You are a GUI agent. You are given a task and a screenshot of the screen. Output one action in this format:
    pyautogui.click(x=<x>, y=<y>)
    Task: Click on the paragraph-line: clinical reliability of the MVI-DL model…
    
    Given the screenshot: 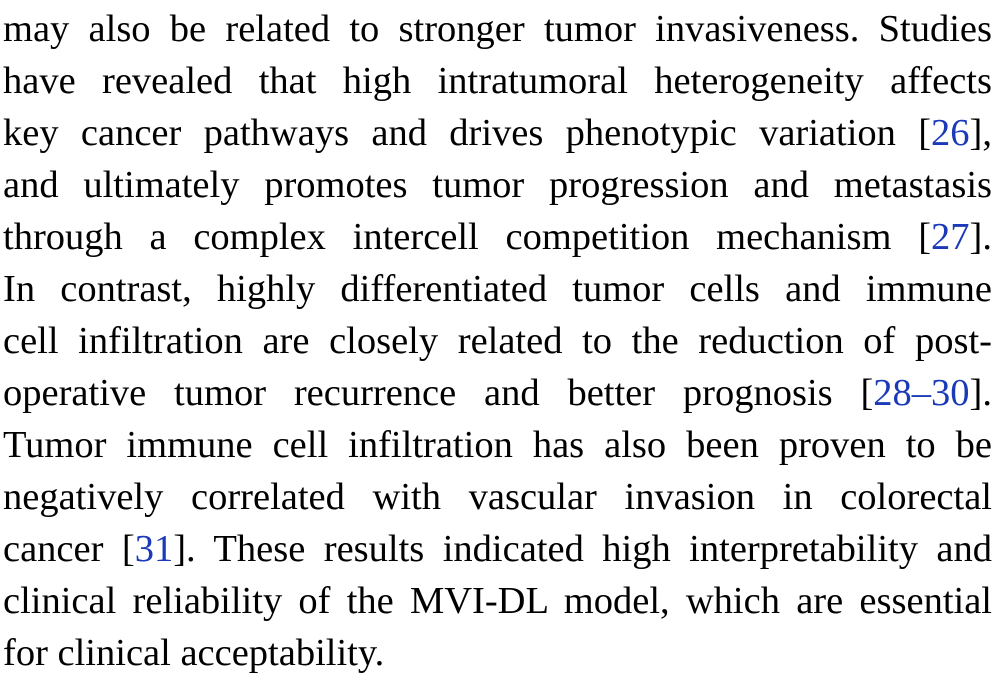 What is the action you would take?
    pyautogui.click(x=497, y=601)
    